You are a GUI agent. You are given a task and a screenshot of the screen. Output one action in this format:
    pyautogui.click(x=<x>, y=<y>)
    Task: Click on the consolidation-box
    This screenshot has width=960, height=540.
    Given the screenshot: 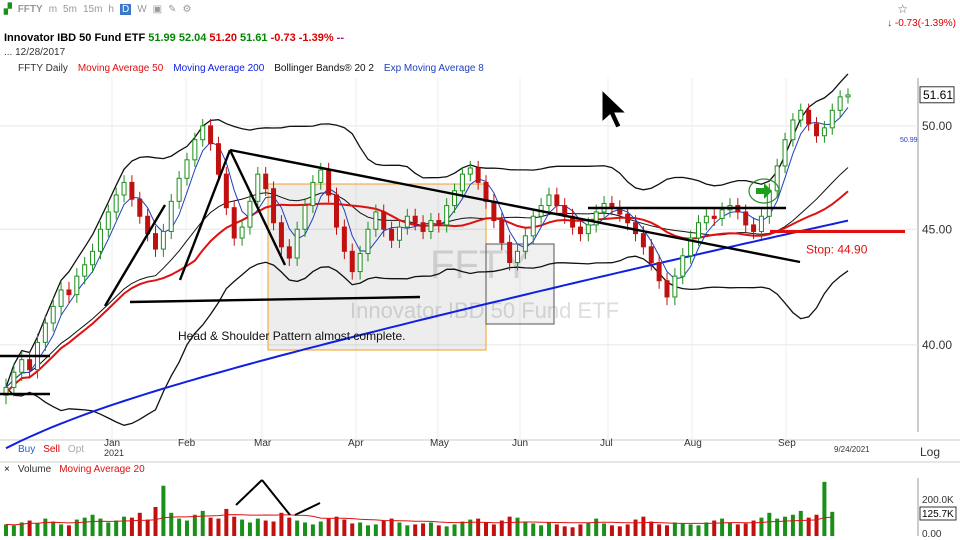 What is the action you would take?
    pyautogui.click(x=520, y=284)
    